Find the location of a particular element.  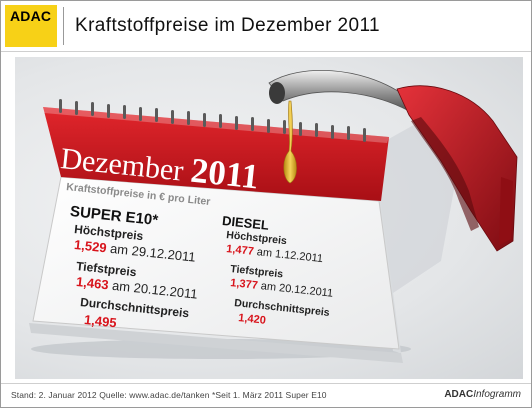

page-title: Kraftstoffpreise im Dezember 2011 is located at coordinates (228, 25).